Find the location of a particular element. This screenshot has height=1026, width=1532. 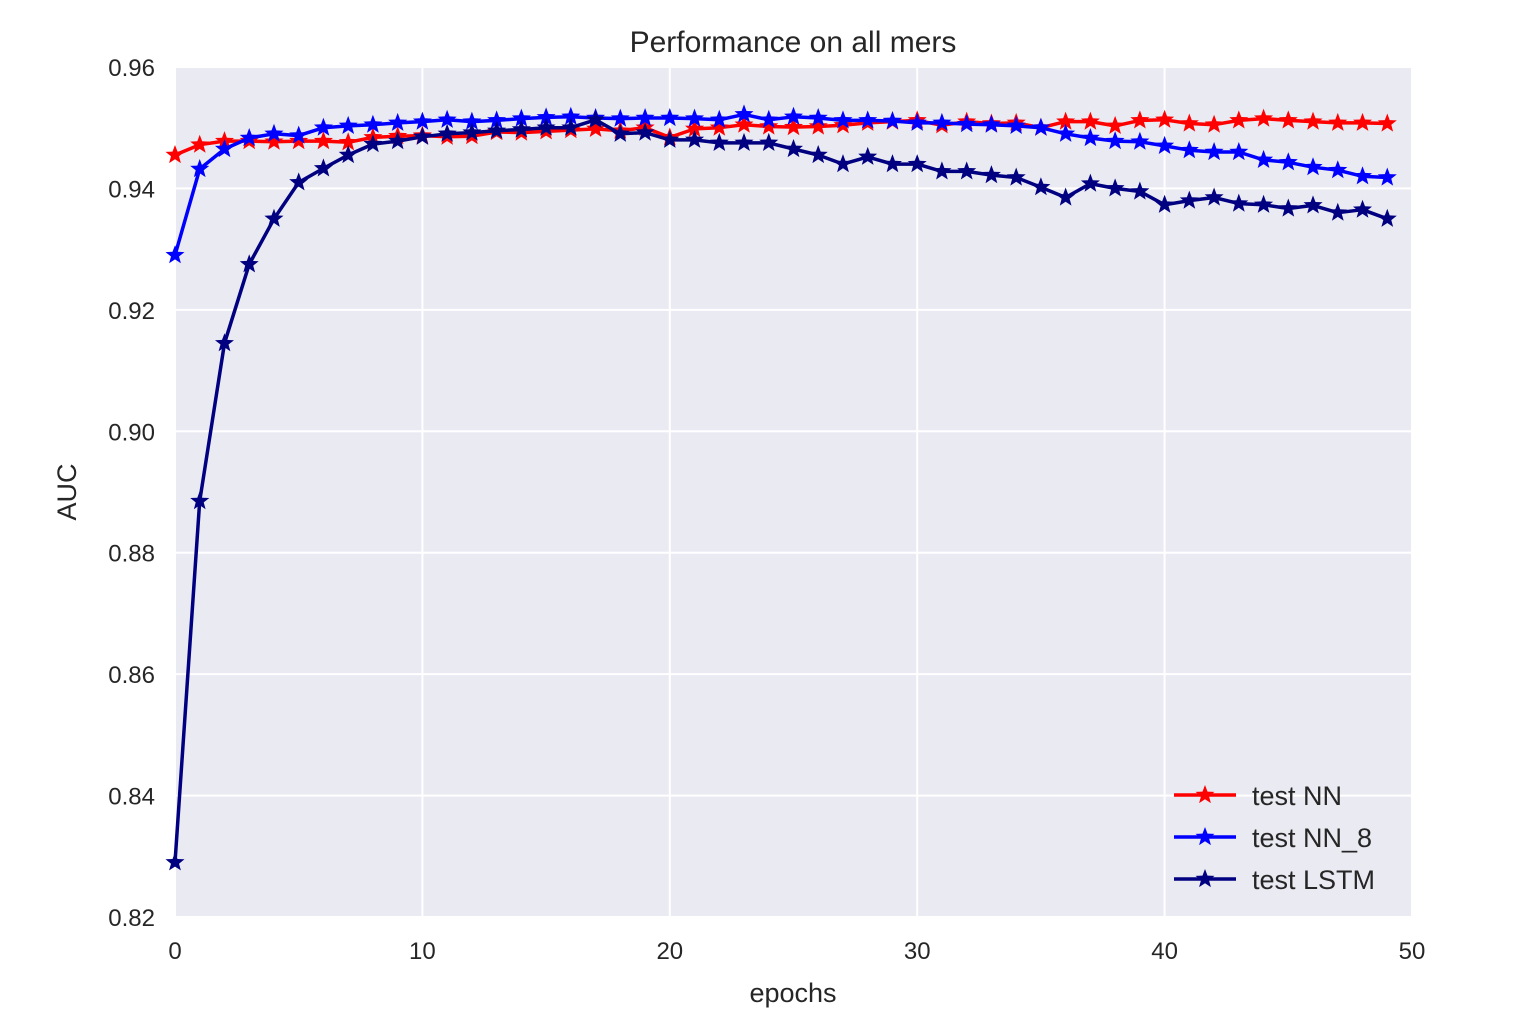

x-tick-label: 50 is located at coordinates (1412, 951).